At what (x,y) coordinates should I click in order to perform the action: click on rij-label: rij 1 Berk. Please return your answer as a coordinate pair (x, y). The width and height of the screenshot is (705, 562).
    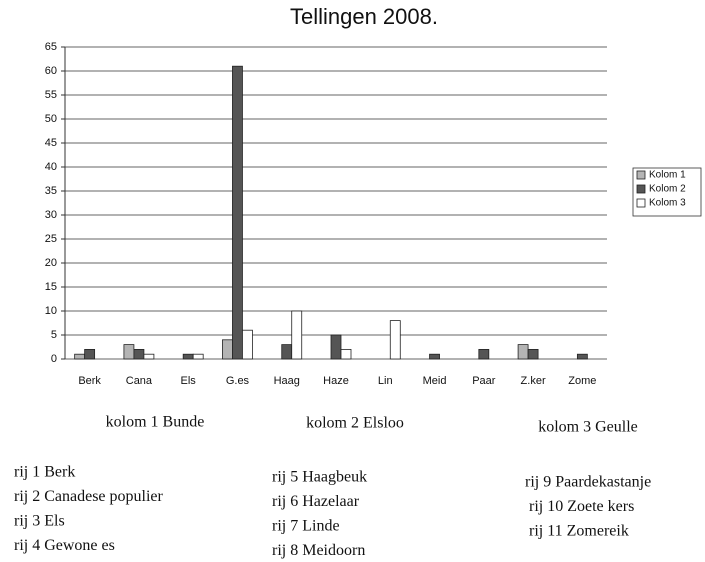
    Looking at the image, I should click on (44, 472).